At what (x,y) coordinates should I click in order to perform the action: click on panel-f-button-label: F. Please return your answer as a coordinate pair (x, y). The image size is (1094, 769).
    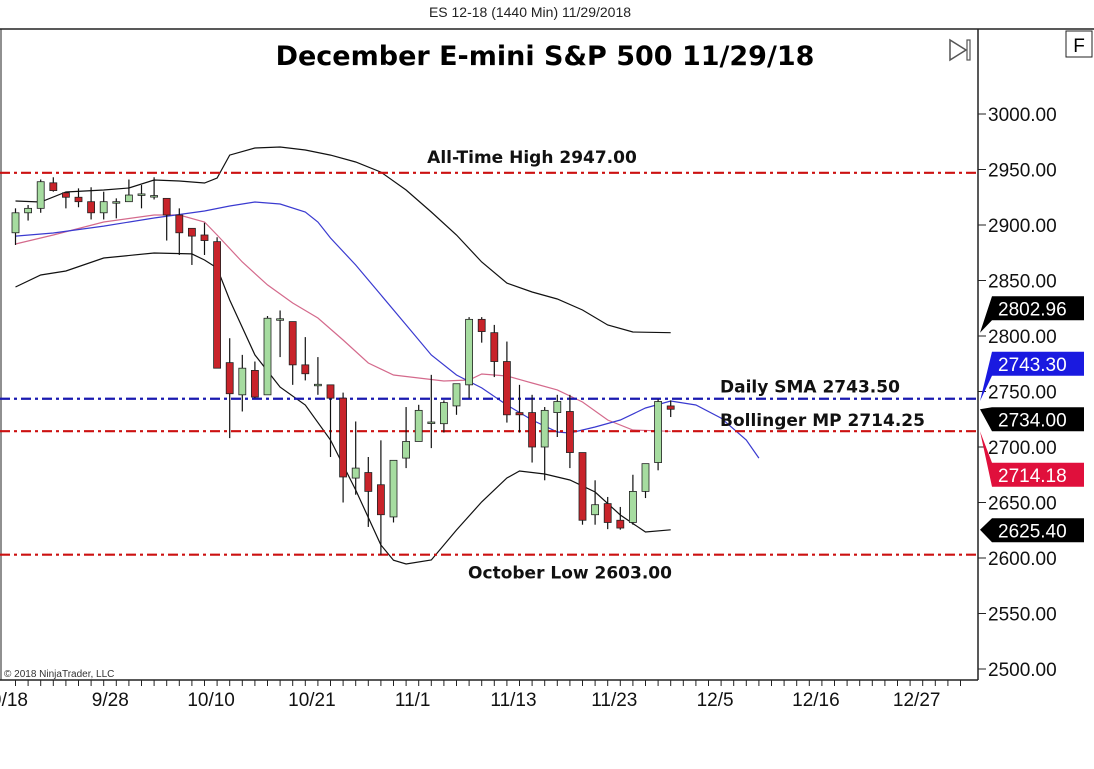
    Looking at the image, I should click on (1079, 46).